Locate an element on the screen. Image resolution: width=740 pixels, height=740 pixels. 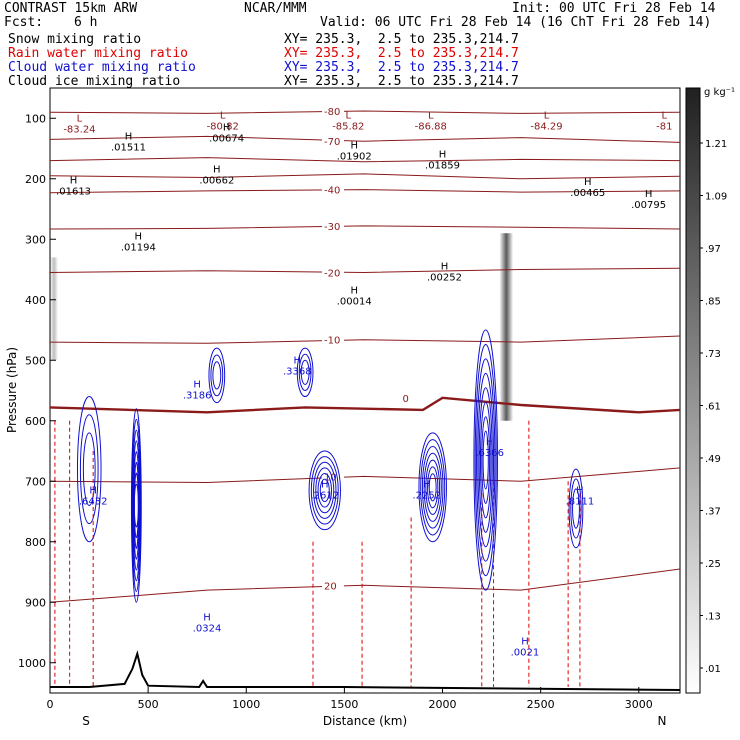
extrema-value: .2612 is located at coordinates (324, 495).